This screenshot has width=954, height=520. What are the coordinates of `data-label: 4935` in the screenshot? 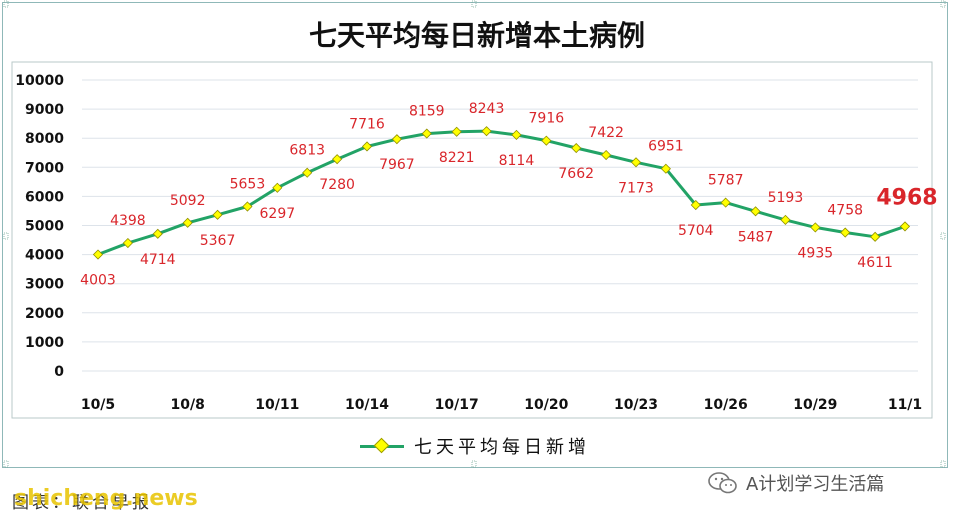 It's located at (816, 253).